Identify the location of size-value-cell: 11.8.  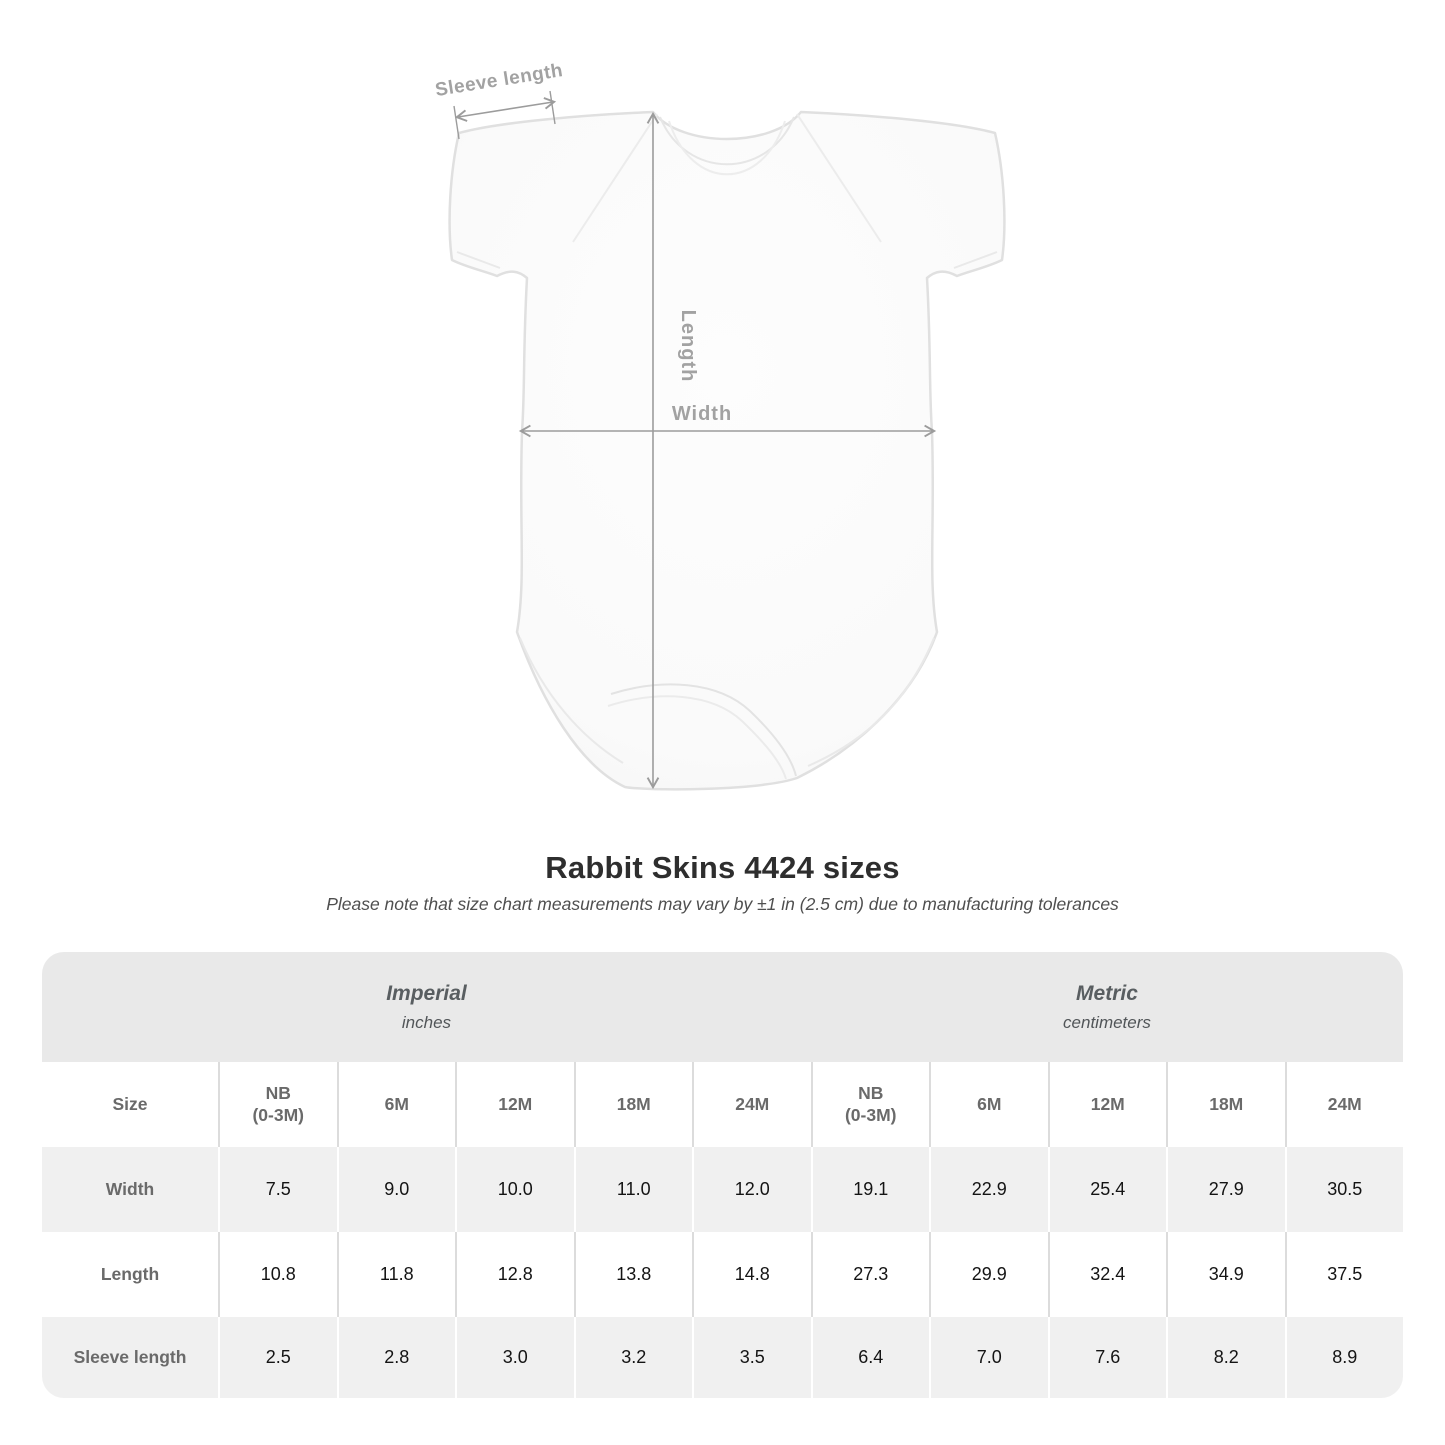
(396, 1274).